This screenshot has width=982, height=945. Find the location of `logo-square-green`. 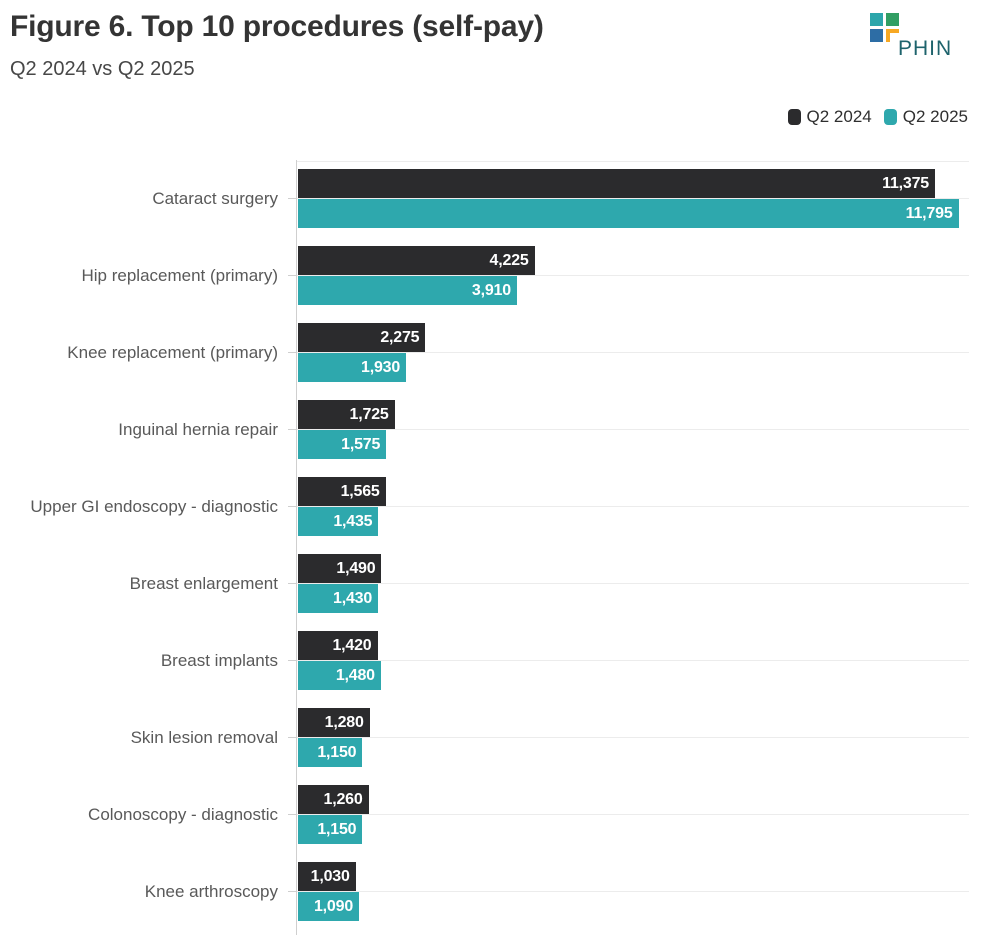

logo-square-green is located at coordinates (892, 19).